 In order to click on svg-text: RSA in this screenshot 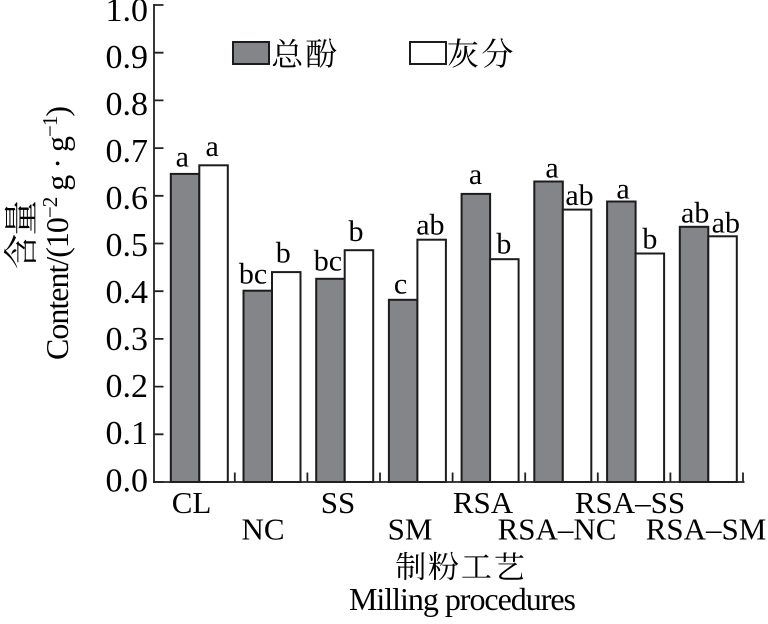, I will do `click(483, 502)`.